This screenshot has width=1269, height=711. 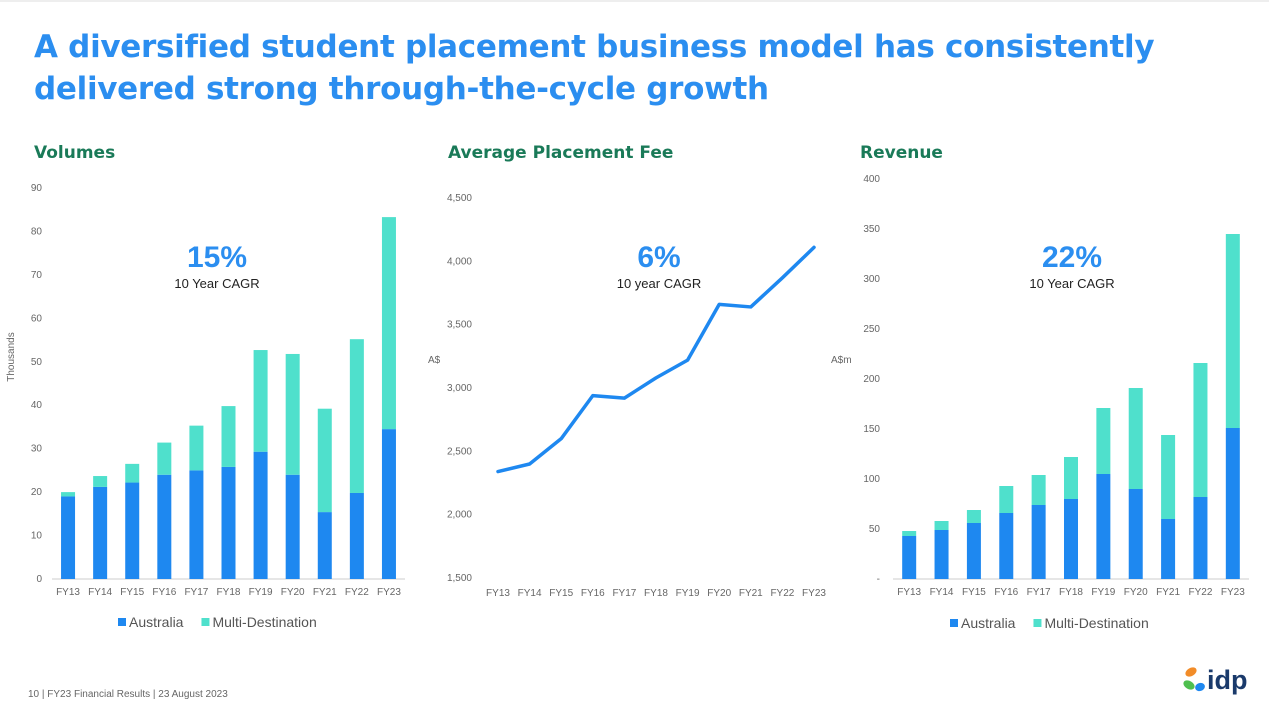 What do you see at coordinates (878, 579) in the screenshot?
I see `y-tick-label: -` at bounding box center [878, 579].